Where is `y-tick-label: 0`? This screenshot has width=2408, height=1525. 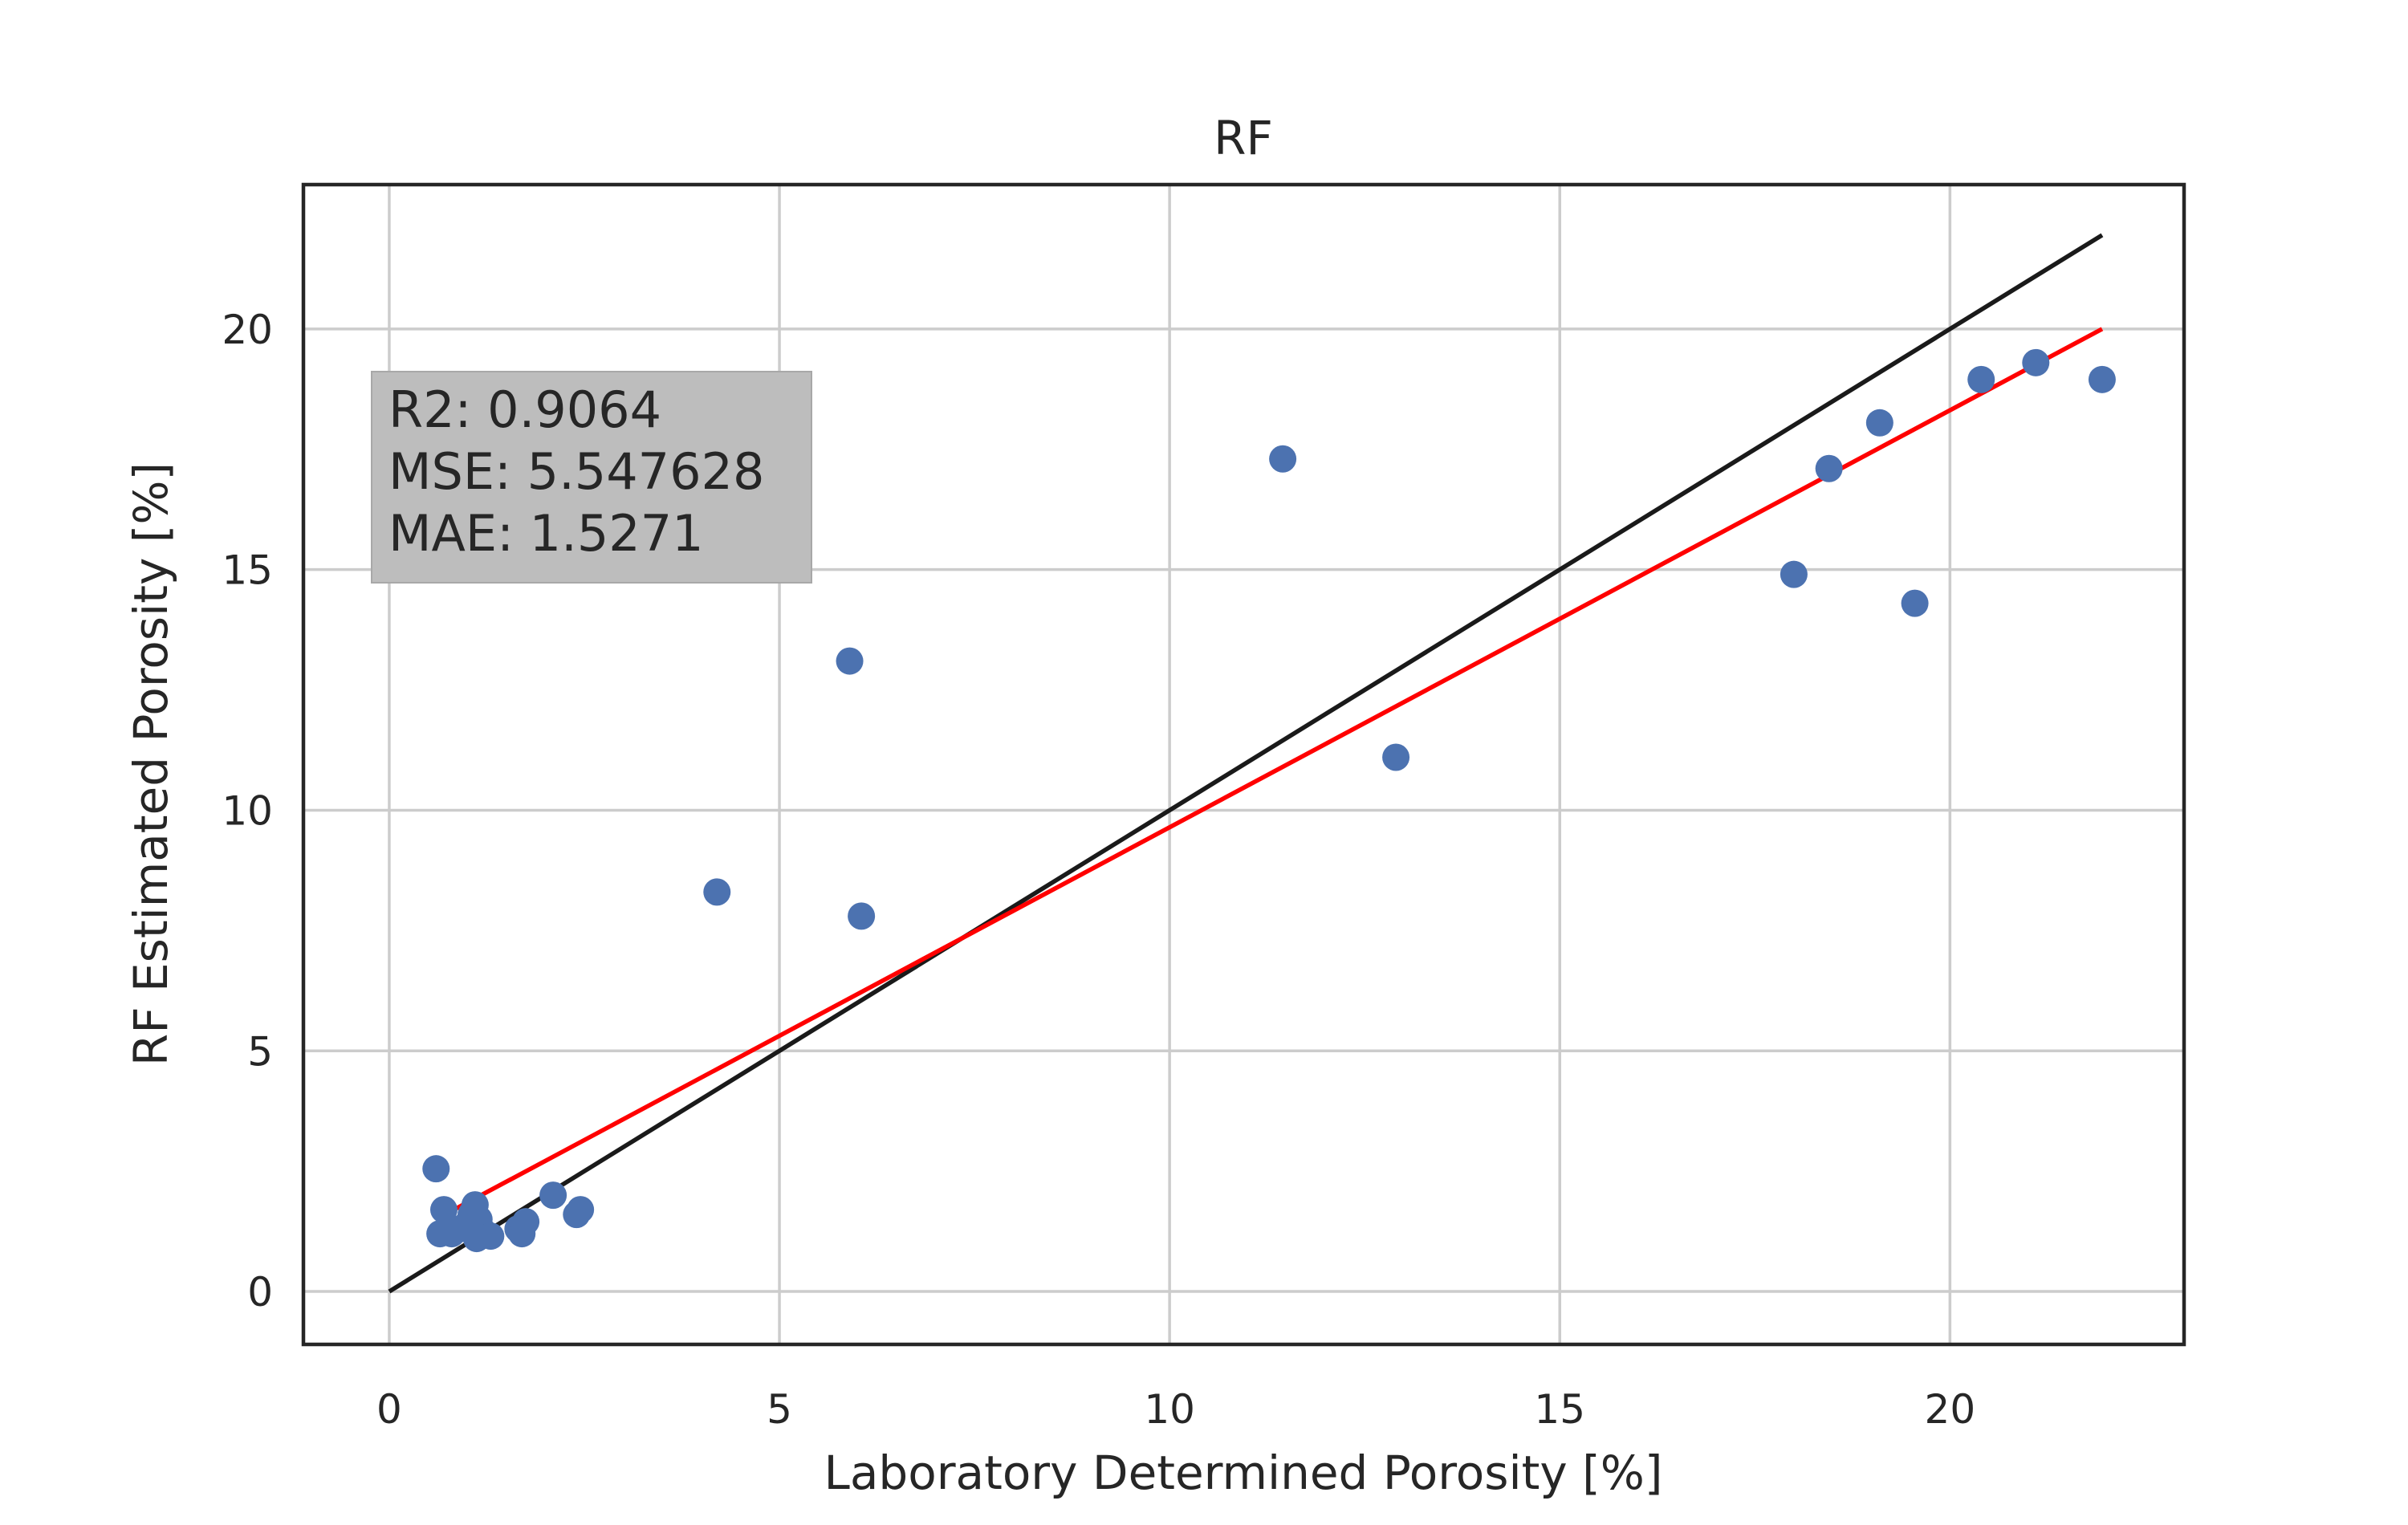 y-tick-label: 0 is located at coordinates (260, 1292).